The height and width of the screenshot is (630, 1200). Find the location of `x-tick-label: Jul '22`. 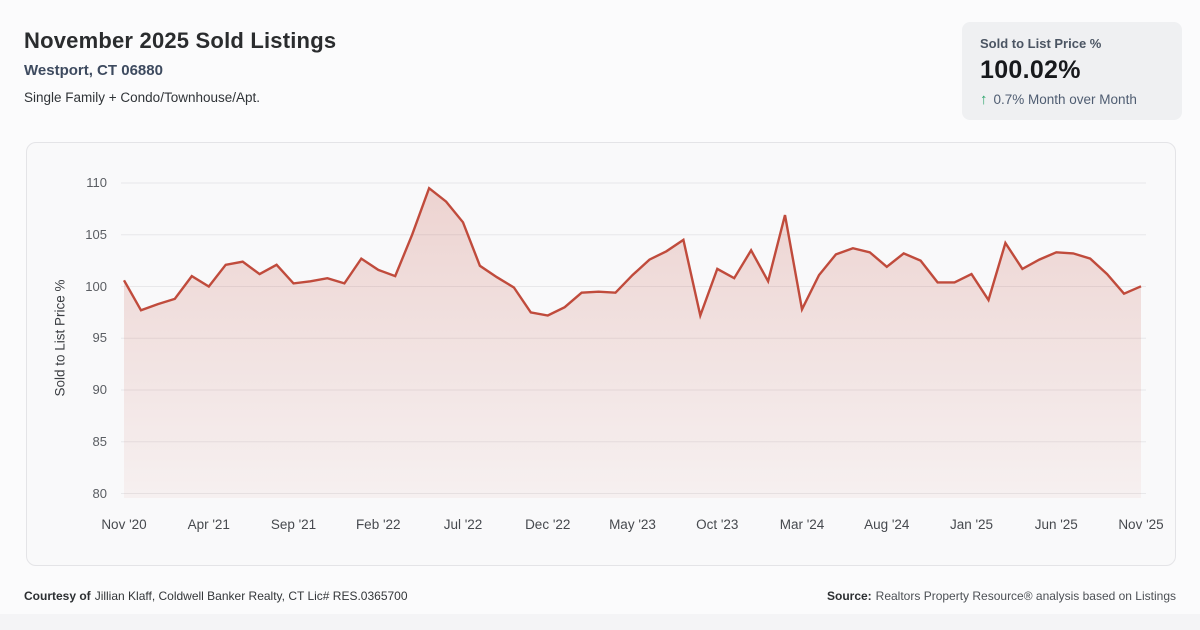

x-tick-label: Jul '22 is located at coordinates (463, 524).